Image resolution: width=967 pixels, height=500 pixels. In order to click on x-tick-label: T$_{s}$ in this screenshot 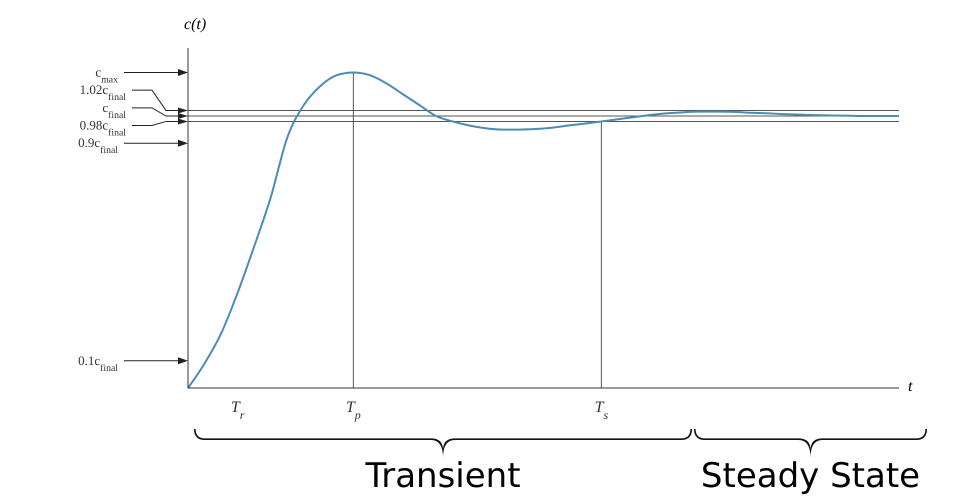, I will do `click(601, 410)`.